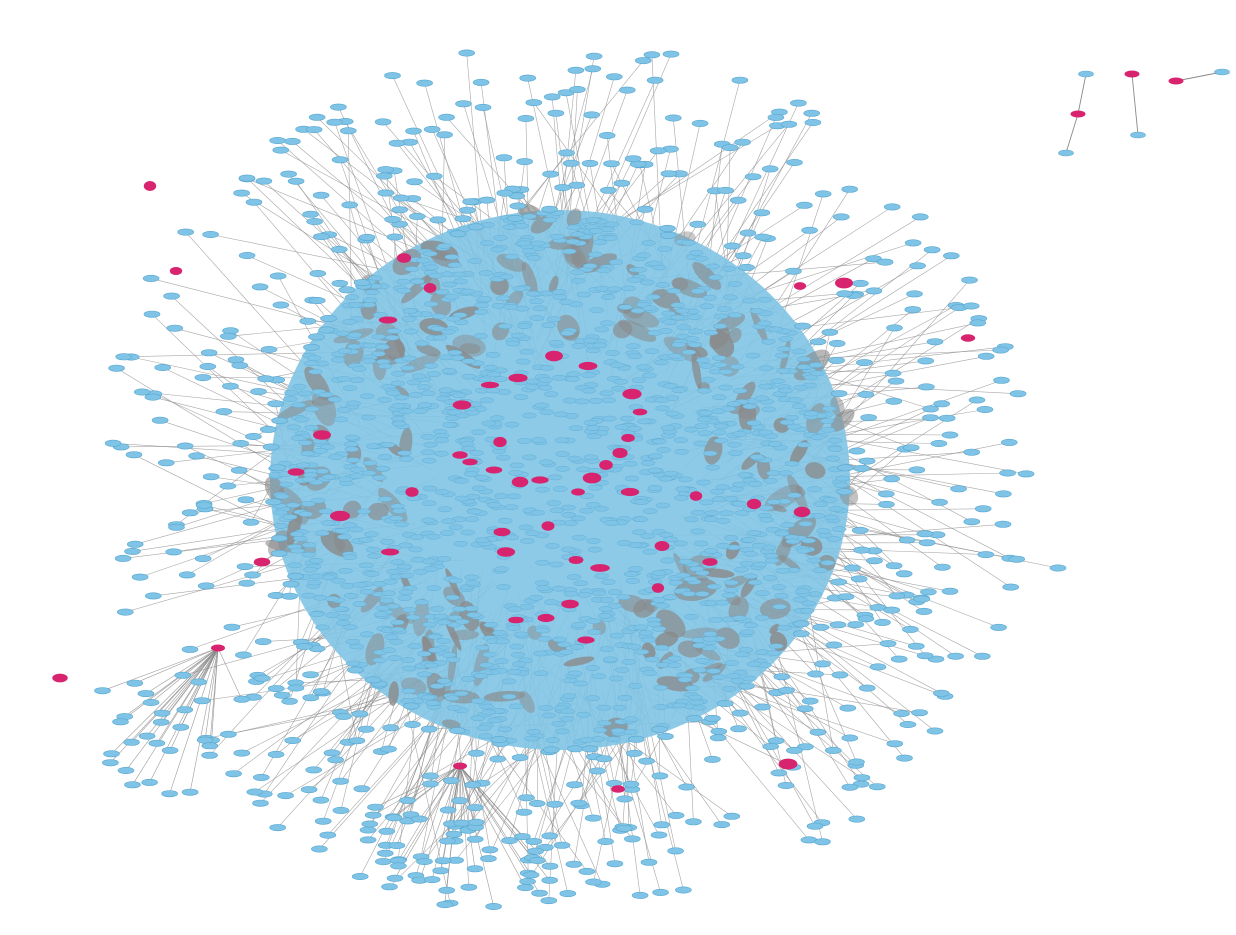  Describe the element at coordinates (182, 670) in the screenshot. I see `edge` at that location.